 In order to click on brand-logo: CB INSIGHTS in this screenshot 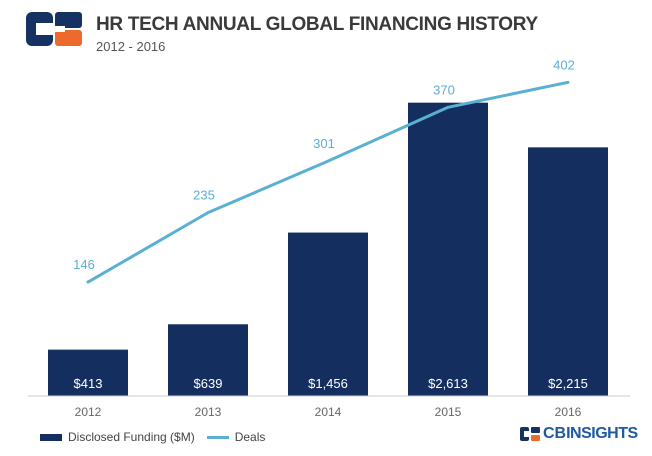, I will do `click(579, 434)`.